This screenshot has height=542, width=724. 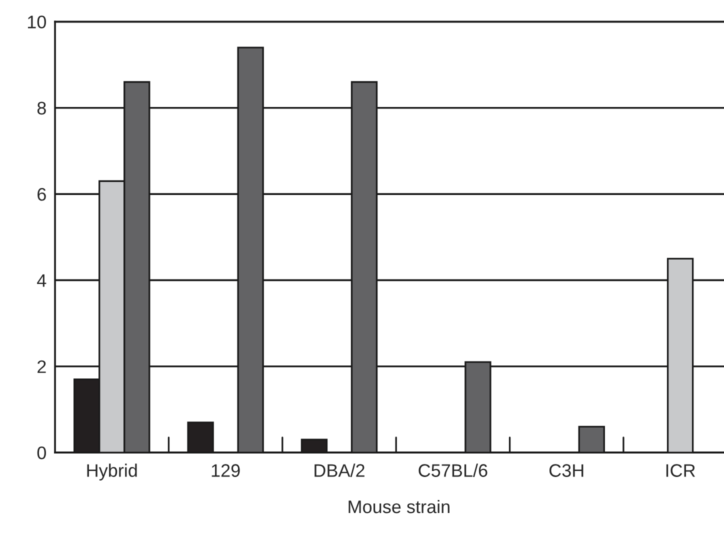 What do you see at coordinates (41, 453) in the screenshot?
I see `y-tick-label: 0` at bounding box center [41, 453].